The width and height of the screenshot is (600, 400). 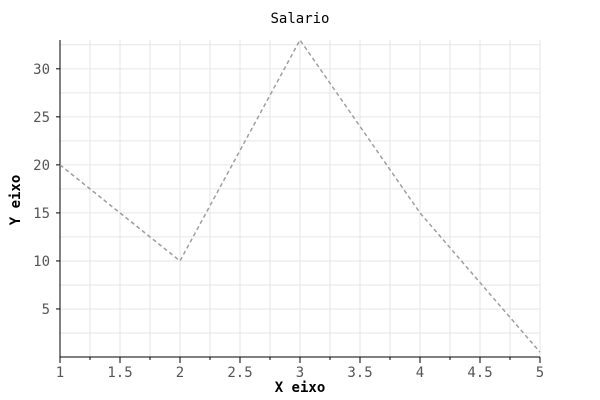 What do you see at coordinates (46, 310) in the screenshot?
I see `y-tick-label: 5` at bounding box center [46, 310].